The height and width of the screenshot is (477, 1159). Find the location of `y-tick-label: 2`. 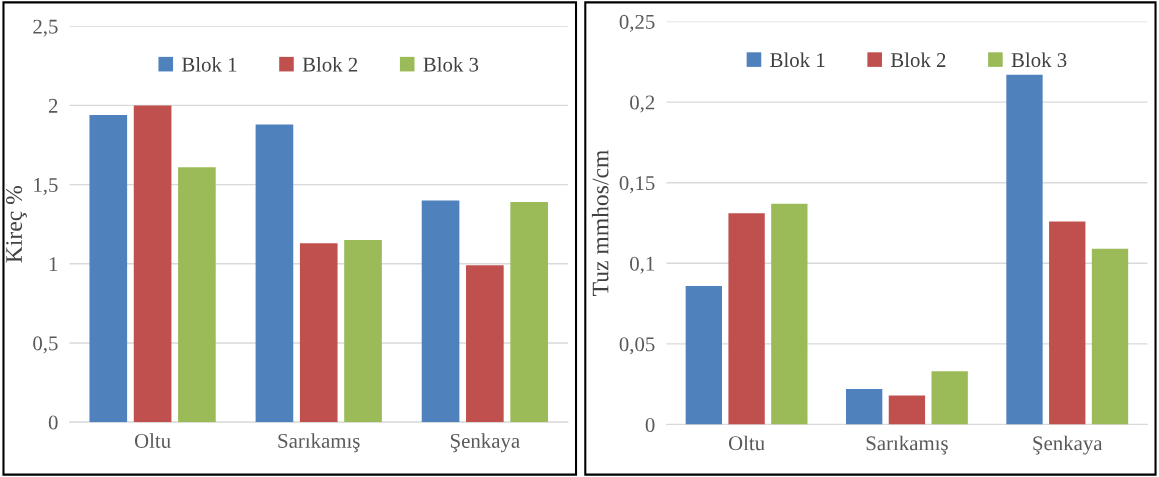

y-tick-label: 2 is located at coordinates (53, 105).